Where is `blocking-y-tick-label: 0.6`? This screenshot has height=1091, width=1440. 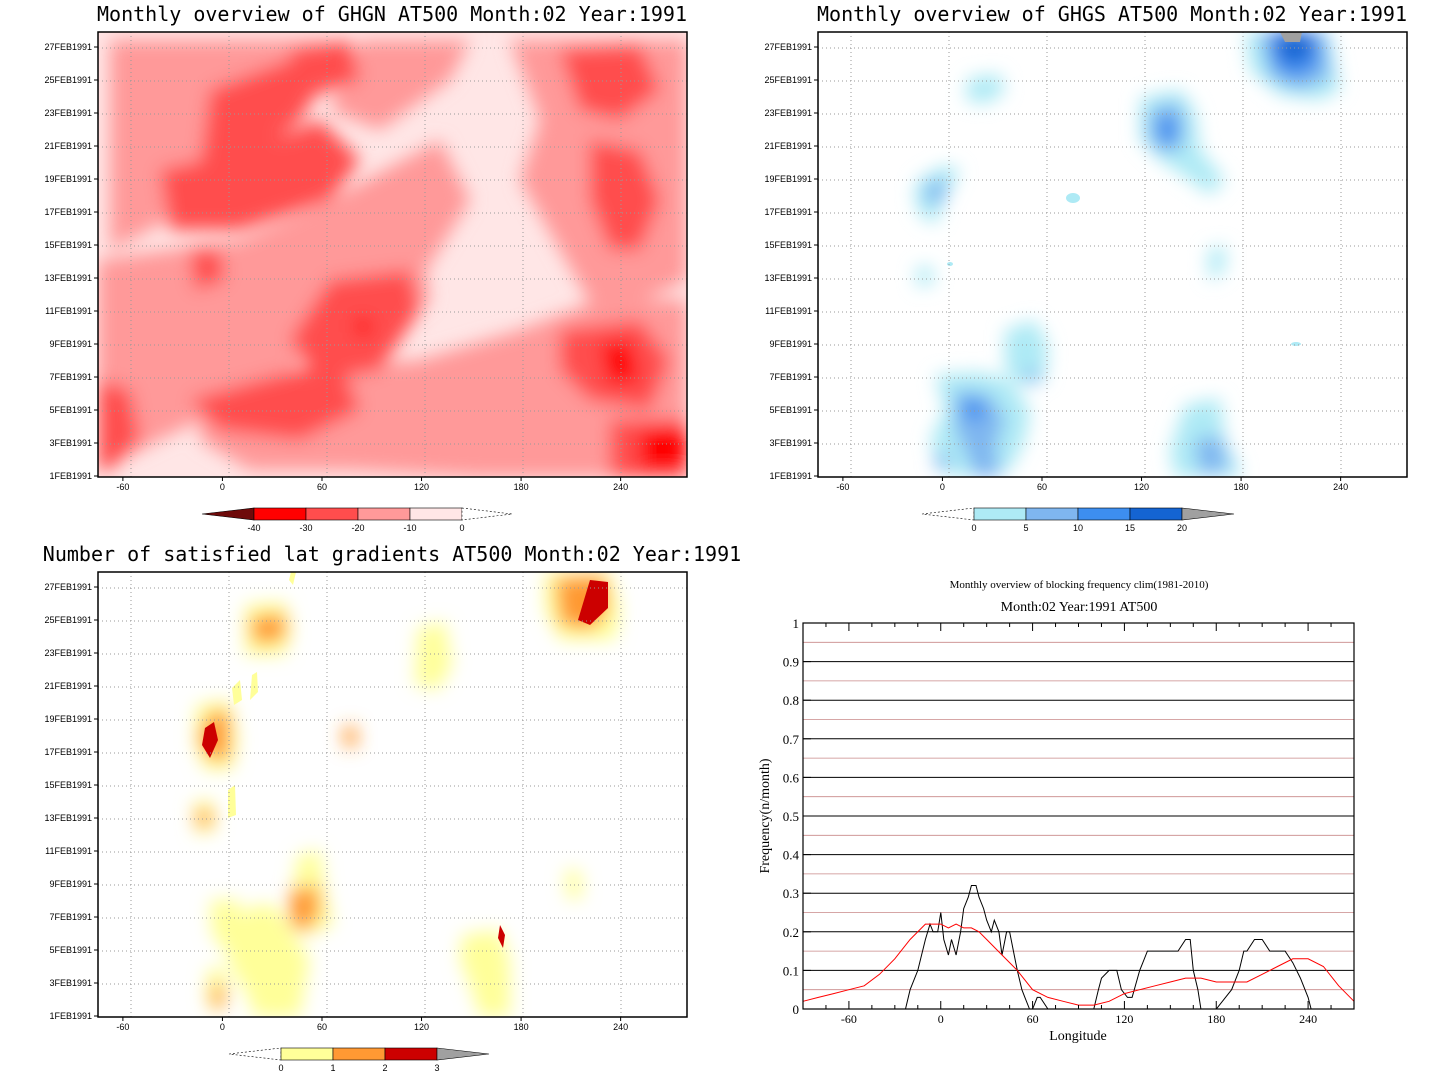 blocking-y-tick-label: 0.6 is located at coordinates (791, 777).